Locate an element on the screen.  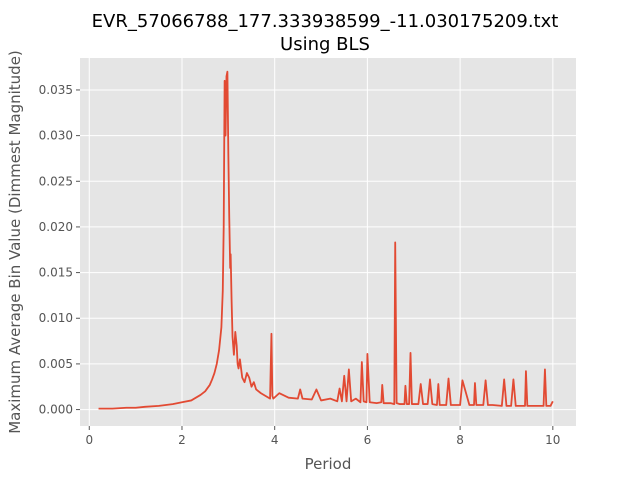
y-tick-label: 0.035 is located at coordinates (56, 90).